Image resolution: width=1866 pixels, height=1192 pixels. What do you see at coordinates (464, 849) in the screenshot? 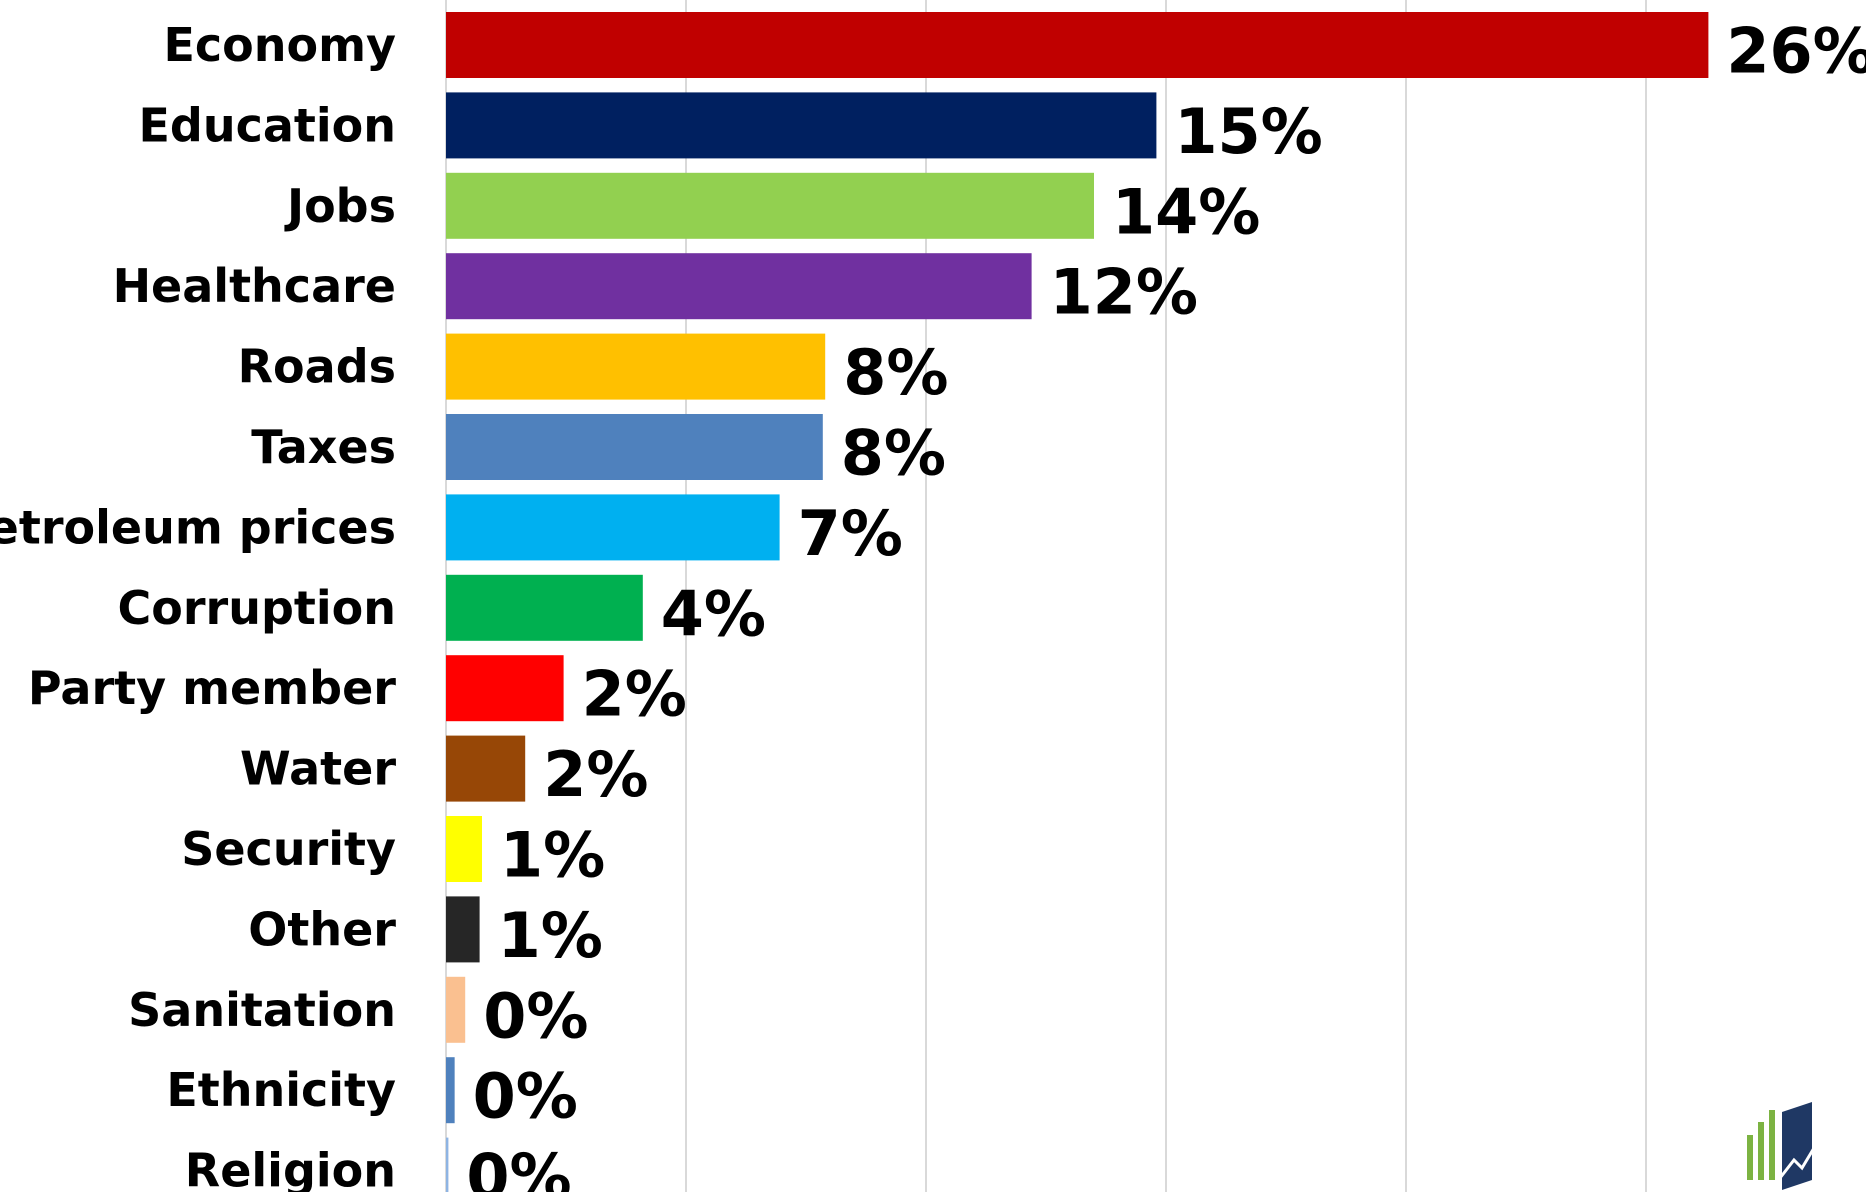
I see `bar-security` at bounding box center [464, 849].